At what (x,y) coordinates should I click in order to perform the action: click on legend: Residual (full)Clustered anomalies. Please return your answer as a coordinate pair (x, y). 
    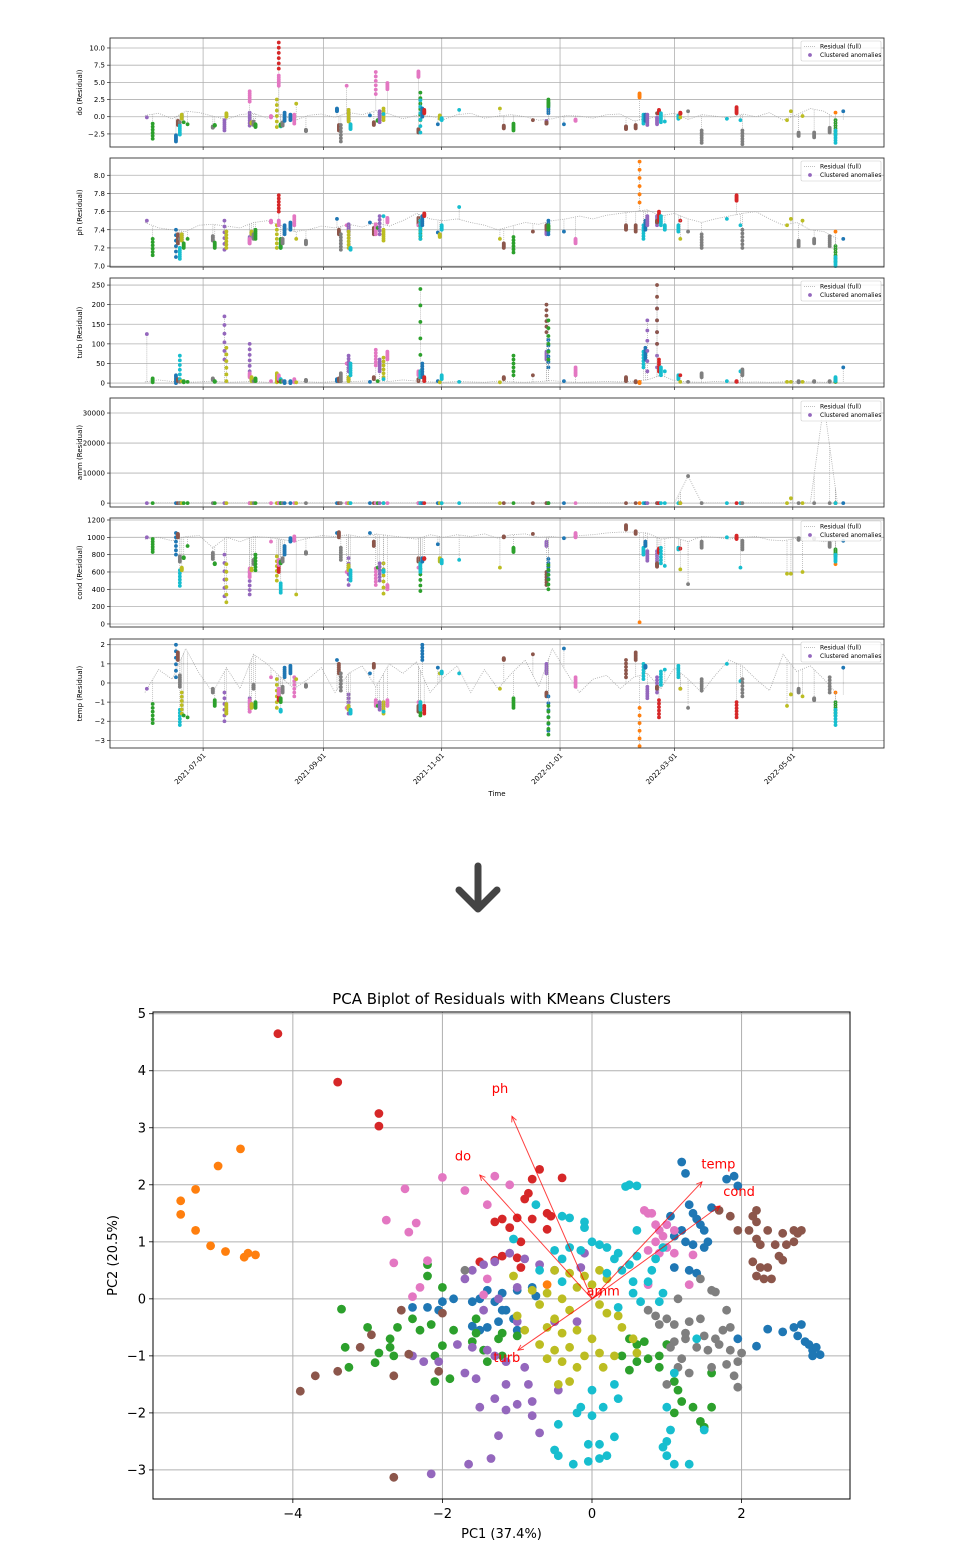
    Looking at the image, I should click on (840, 51).